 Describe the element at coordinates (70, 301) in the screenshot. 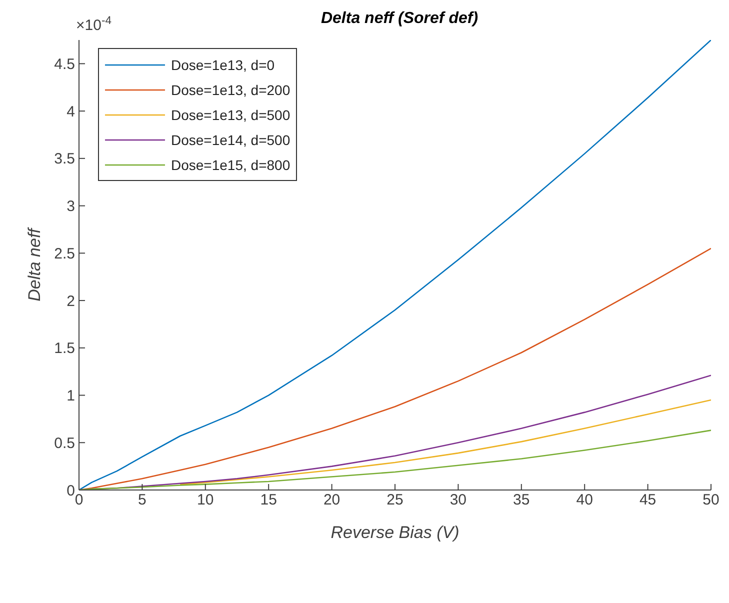

I see `y-tick-label: 2` at that location.